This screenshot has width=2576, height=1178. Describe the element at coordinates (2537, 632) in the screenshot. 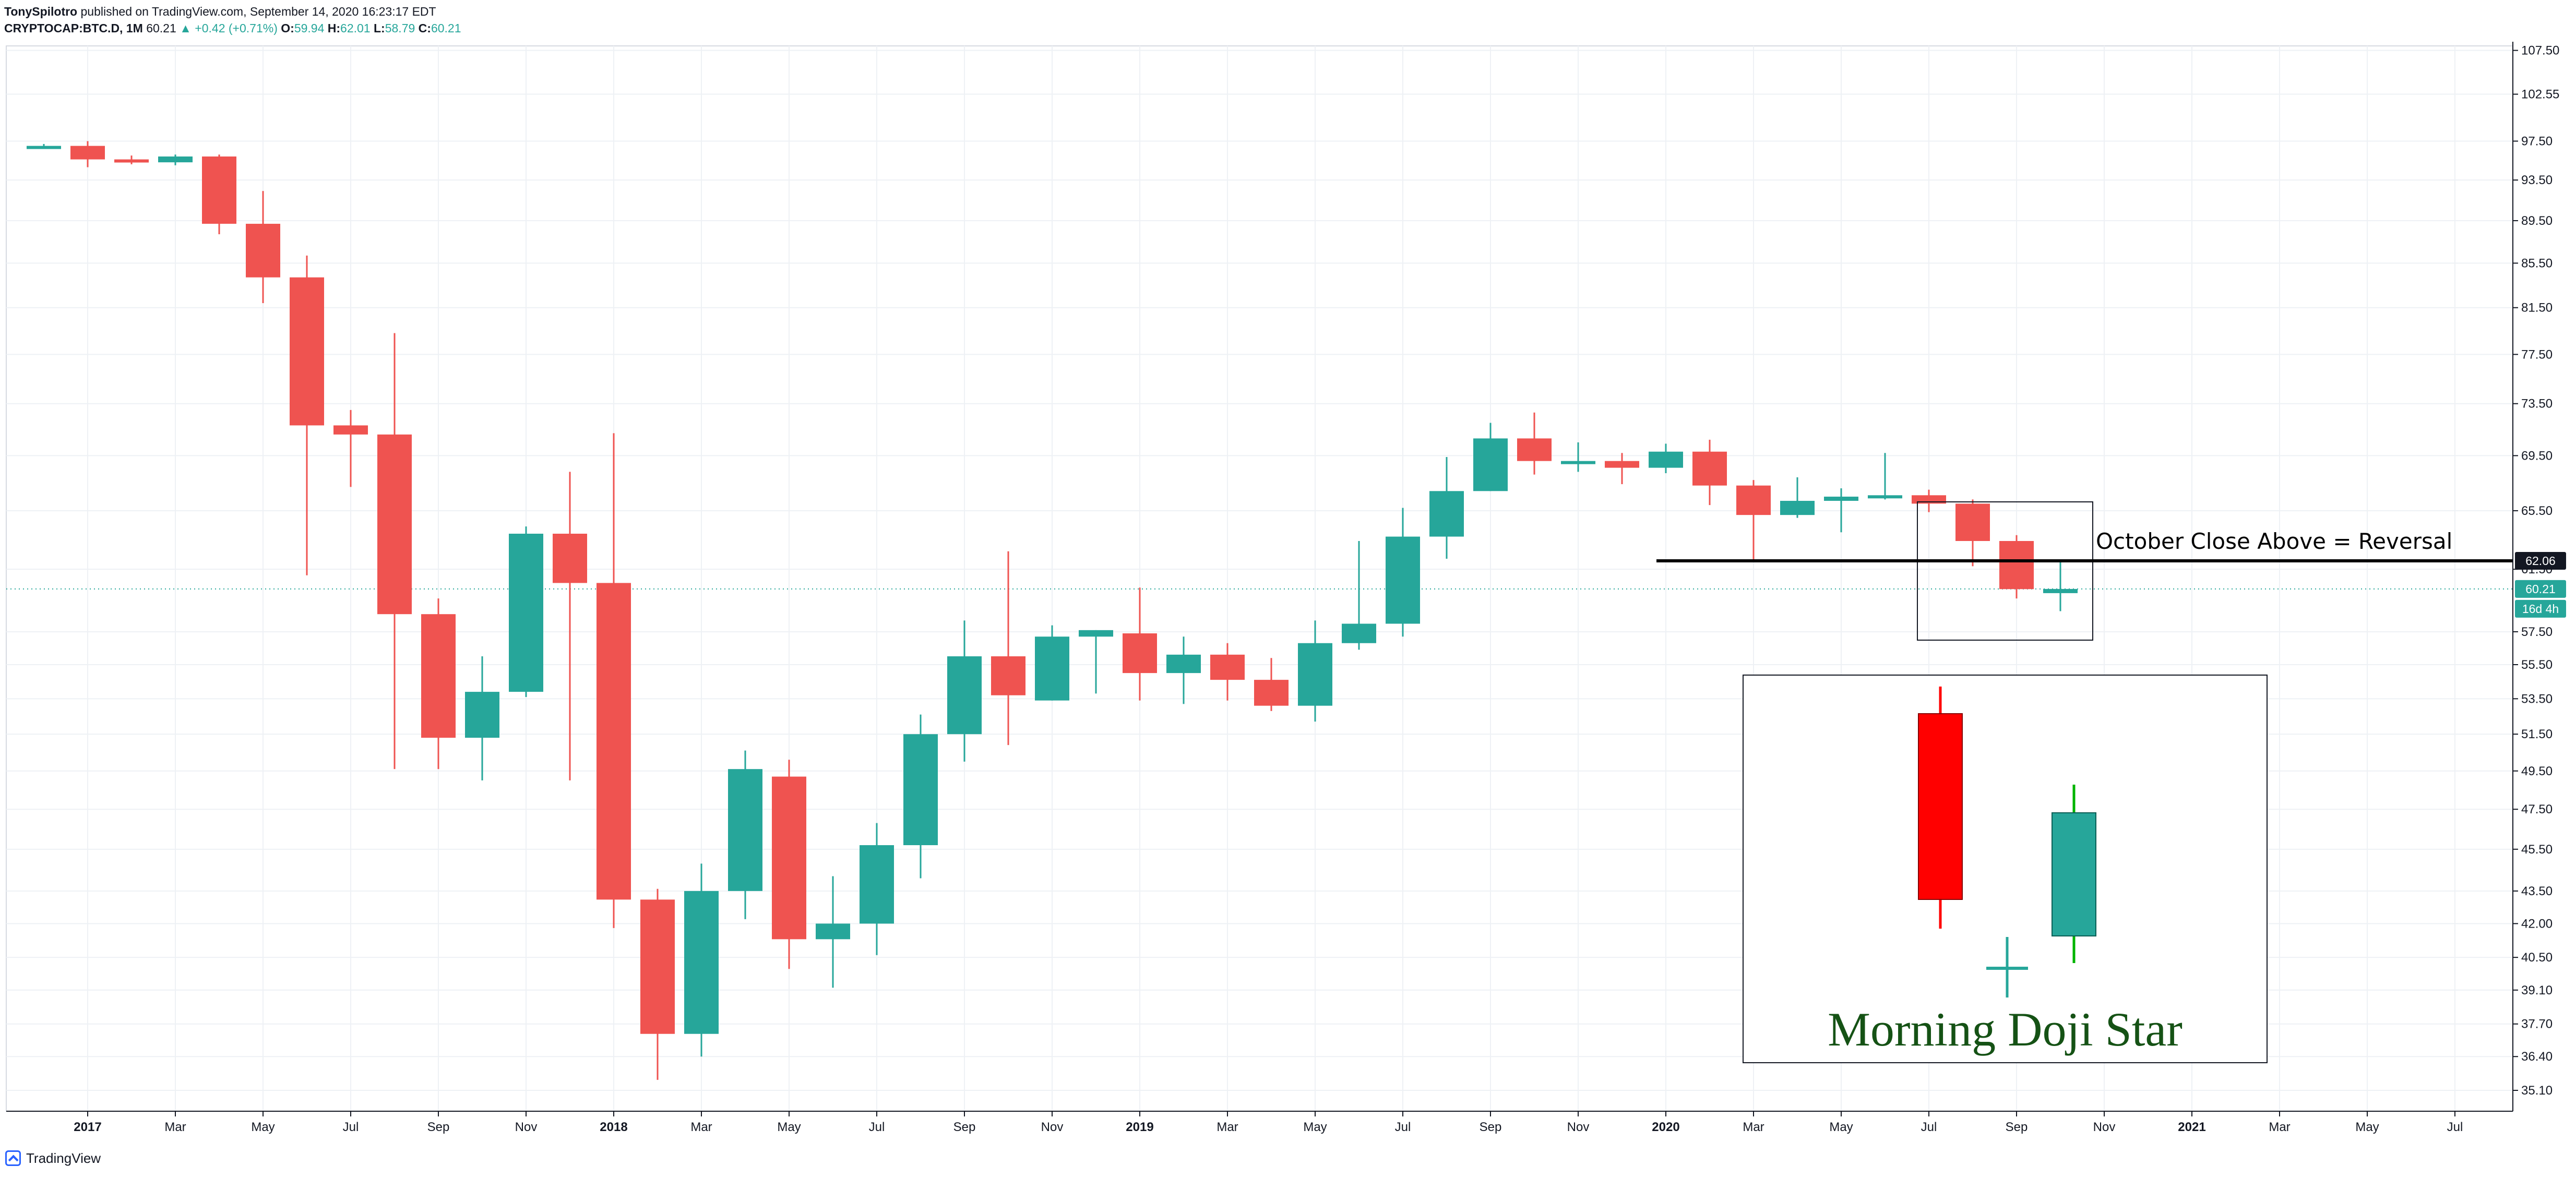

I see `y-tick-label: 57.50` at that location.